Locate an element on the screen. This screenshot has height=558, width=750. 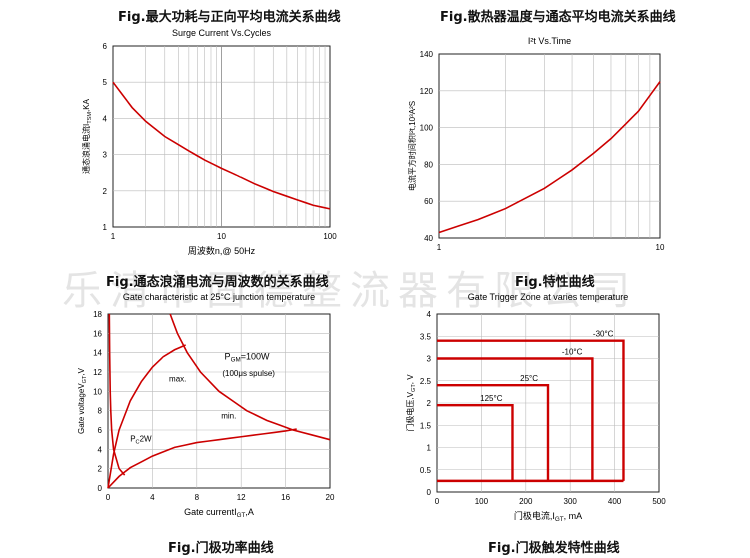
gate_trigger-title: Gate Trigger Zone at varies temperature is located at coordinates (548, 297).